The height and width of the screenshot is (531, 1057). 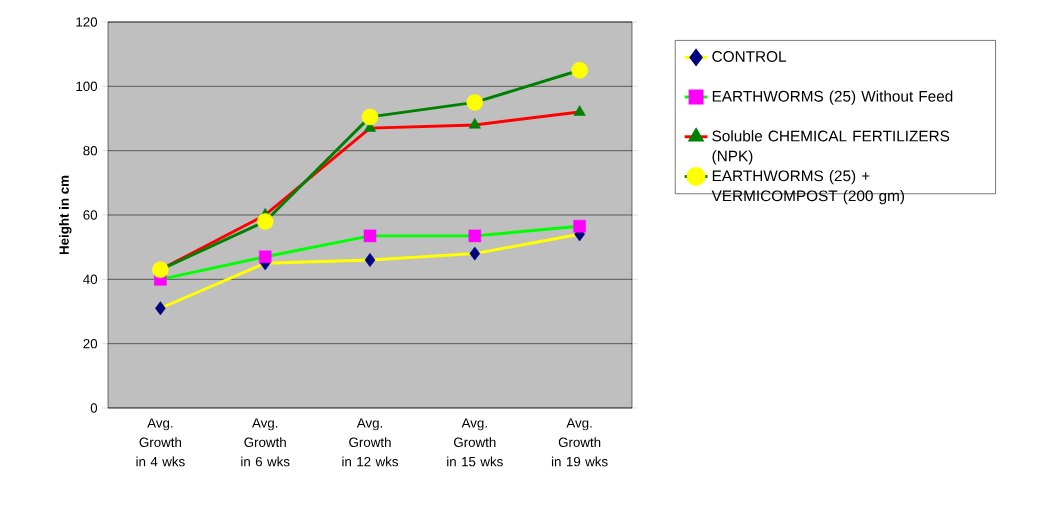 I want to click on y-tick-label: 20, so click(x=90, y=343).